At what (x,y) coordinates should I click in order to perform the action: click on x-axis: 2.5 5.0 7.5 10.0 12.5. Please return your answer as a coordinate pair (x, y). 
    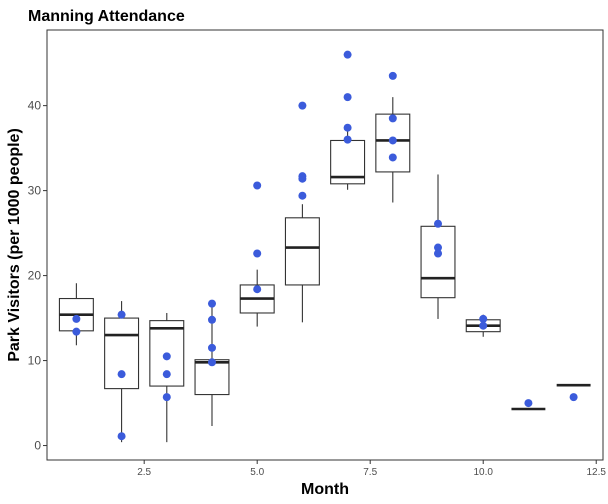
    Looking at the image, I should click on (371, 469).